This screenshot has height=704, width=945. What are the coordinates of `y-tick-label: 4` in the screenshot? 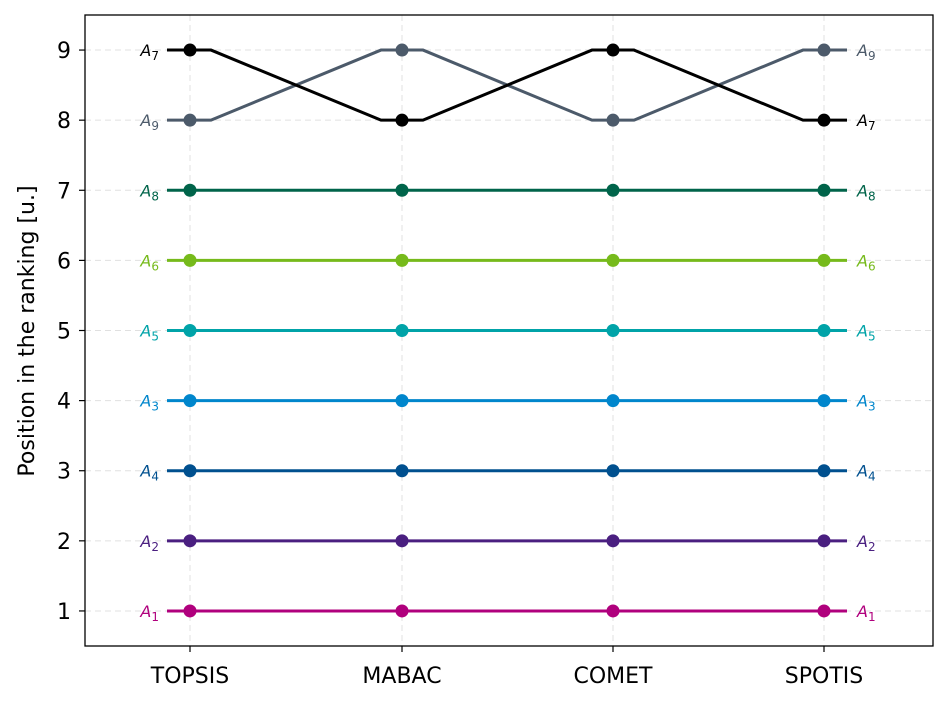 It's located at (64, 402).